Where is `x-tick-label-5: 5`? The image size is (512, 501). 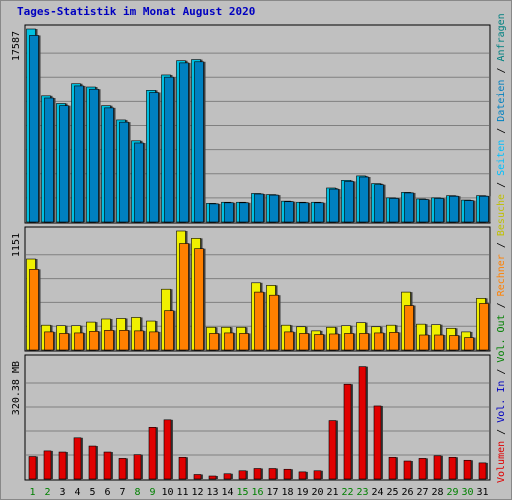
x-tick-label-5: 5 is located at coordinates (92, 492).